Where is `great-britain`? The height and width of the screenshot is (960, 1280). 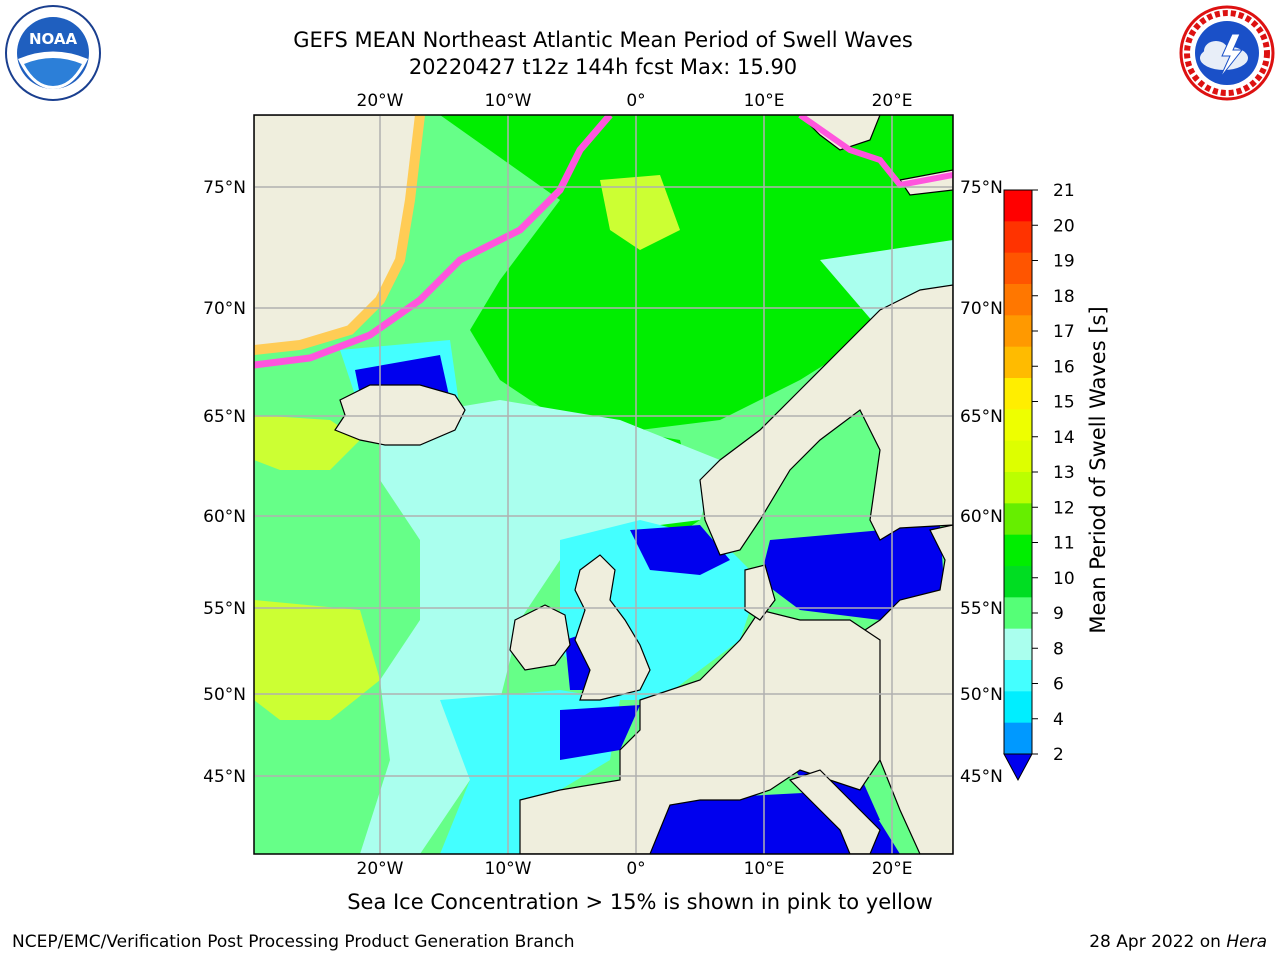
great-britain is located at coordinates (612, 627).